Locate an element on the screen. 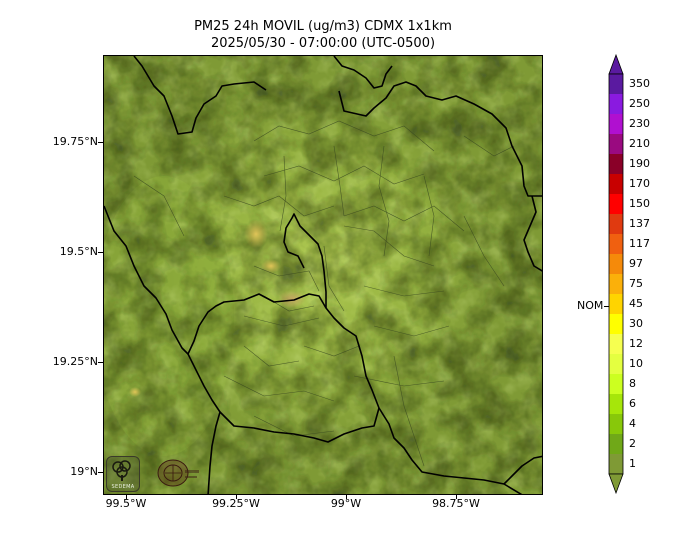 The height and width of the screenshot is (550, 700). colorbar-label: 1 is located at coordinates (632, 463).